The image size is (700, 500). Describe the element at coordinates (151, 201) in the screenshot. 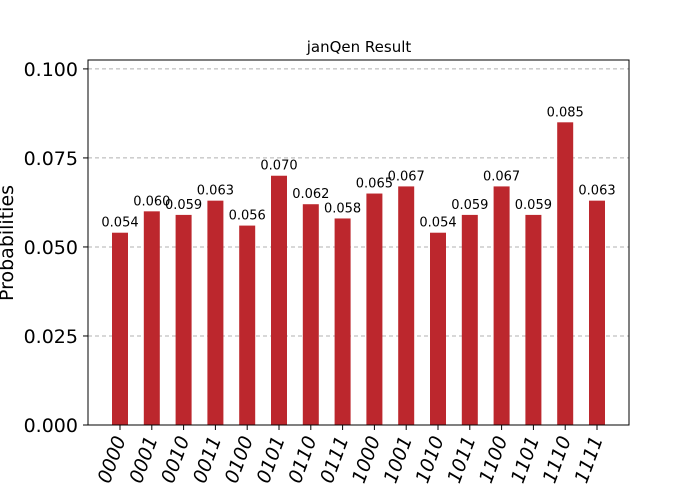

I see `value-label-0001: 0.060` at that location.